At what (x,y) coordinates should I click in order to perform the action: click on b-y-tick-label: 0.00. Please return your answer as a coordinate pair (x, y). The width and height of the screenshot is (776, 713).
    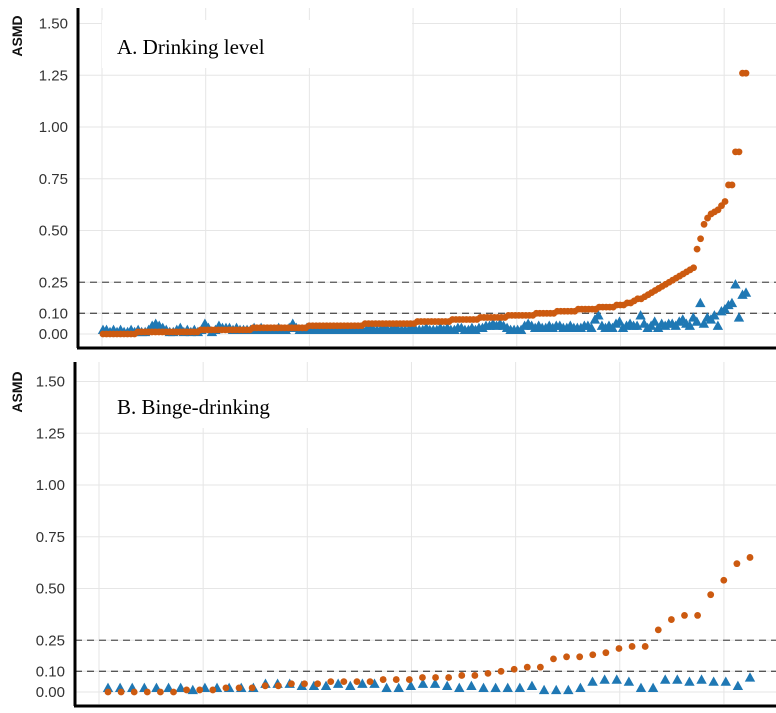
    Looking at the image, I should click on (50, 692).